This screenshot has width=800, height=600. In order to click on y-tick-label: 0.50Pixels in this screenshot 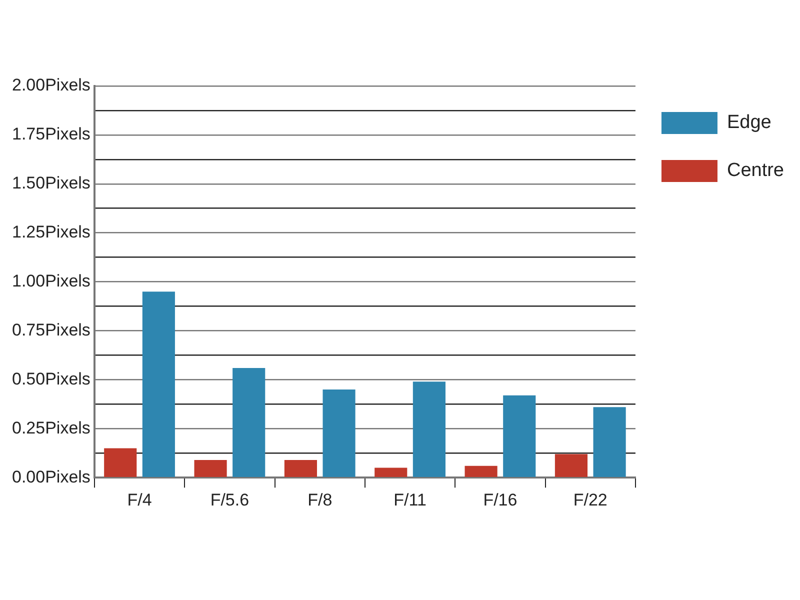, I will do `click(51, 378)`.